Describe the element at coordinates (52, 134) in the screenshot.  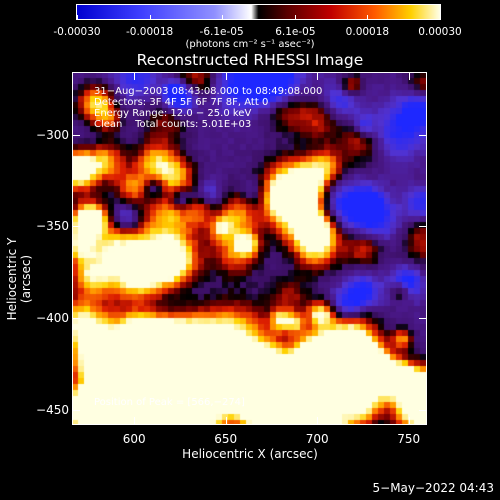
I see `y-tick-label: −300` at that location.